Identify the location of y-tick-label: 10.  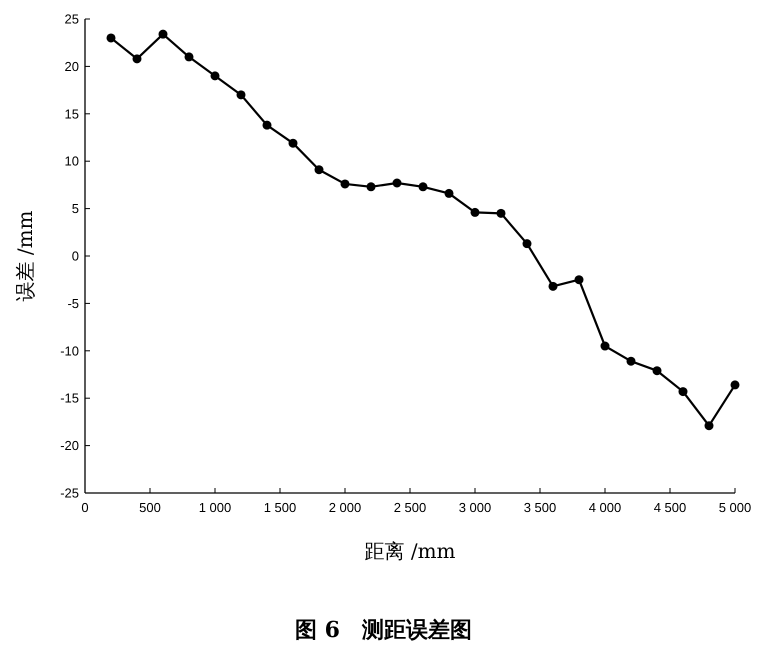
(71, 161).